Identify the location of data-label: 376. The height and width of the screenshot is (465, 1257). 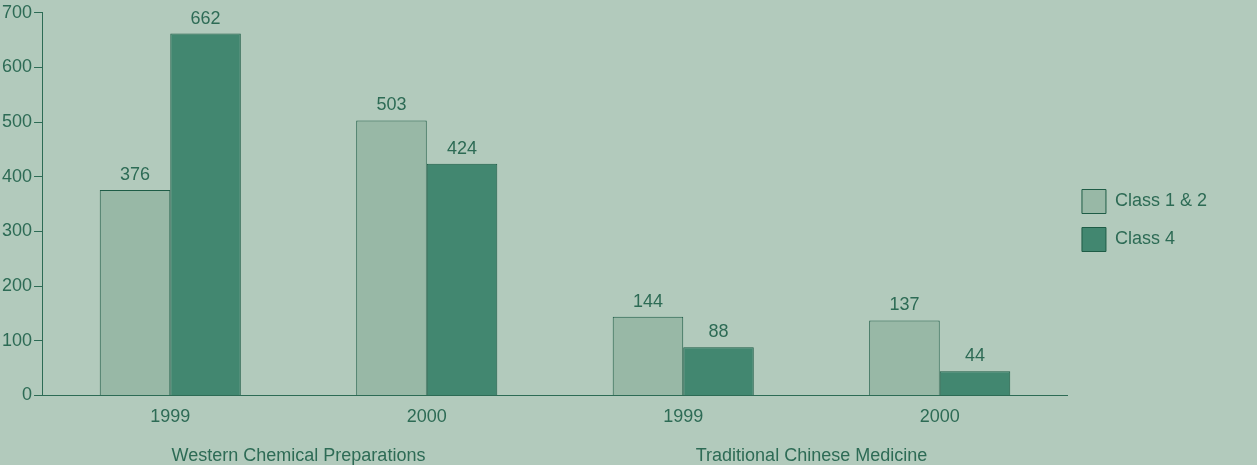
(135, 173).